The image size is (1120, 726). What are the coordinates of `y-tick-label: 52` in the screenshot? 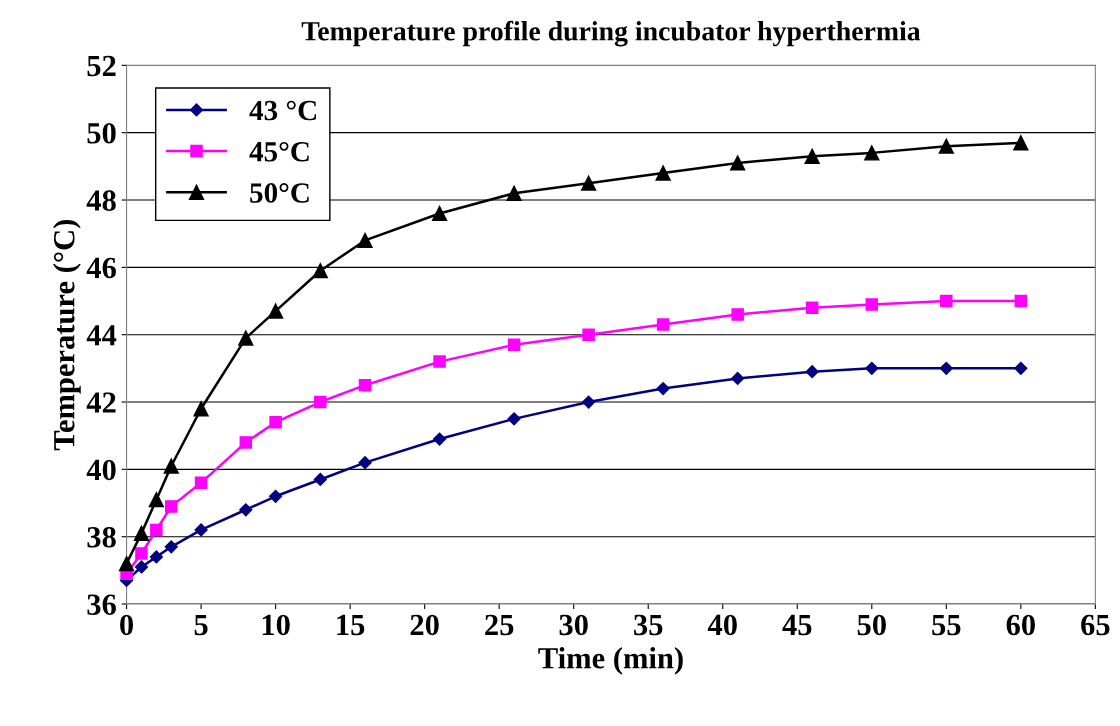 It's located at (101, 66).